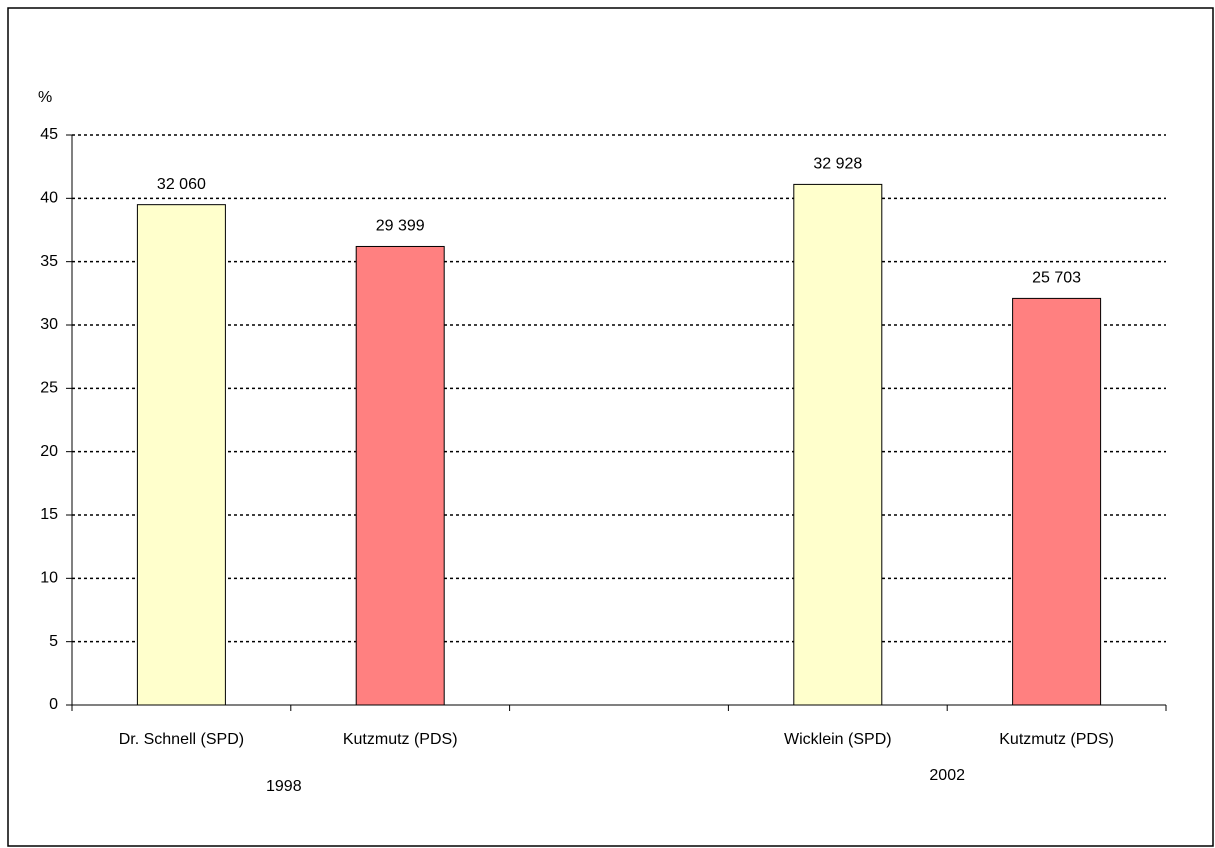 Image resolution: width=1215 pixels, height=848 pixels. Describe the element at coordinates (947, 775) in the screenshot. I see `group-label: 2002` at that location.